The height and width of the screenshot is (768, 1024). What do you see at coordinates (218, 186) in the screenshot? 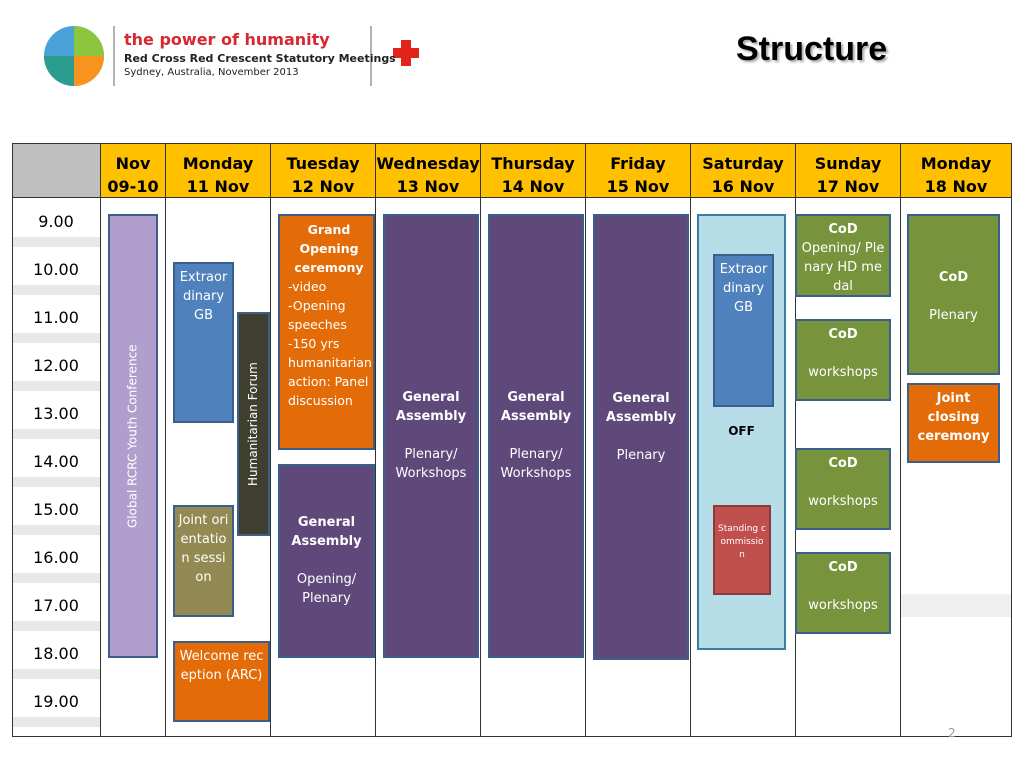
I see `column-header-line: 11 Nov` at bounding box center [218, 186].